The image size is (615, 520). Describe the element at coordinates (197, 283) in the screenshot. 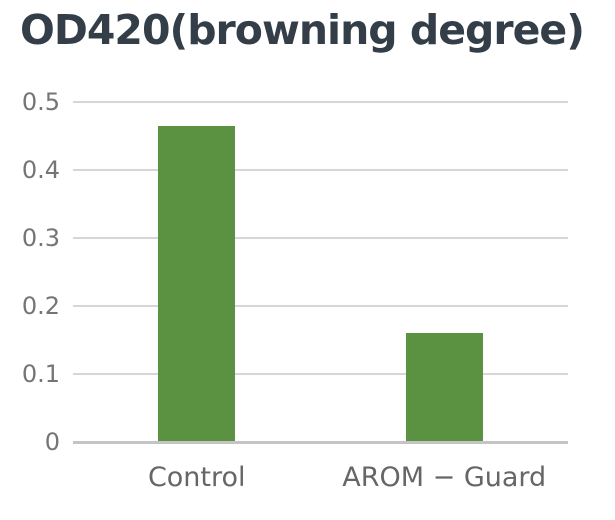

I see `bar-control` at that location.